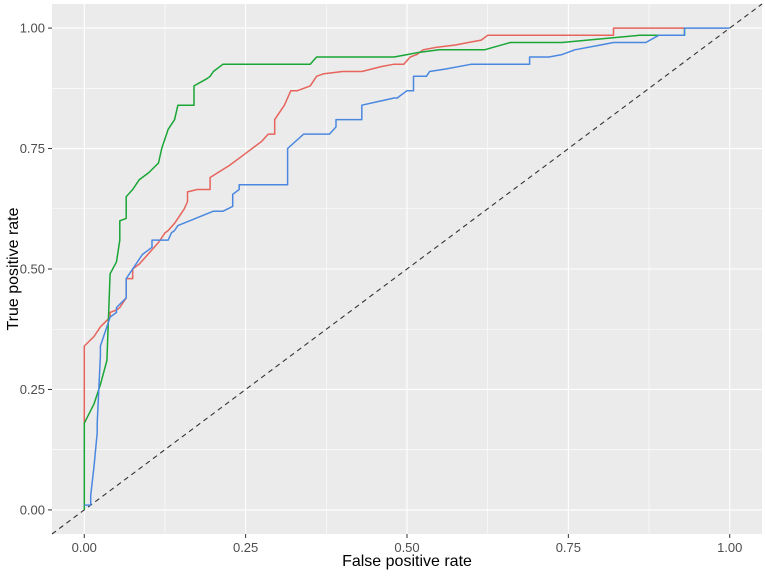 The height and width of the screenshot is (578, 765). What do you see at coordinates (729, 547) in the screenshot?
I see `x-tick-label: 1.00` at bounding box center [729, 547].